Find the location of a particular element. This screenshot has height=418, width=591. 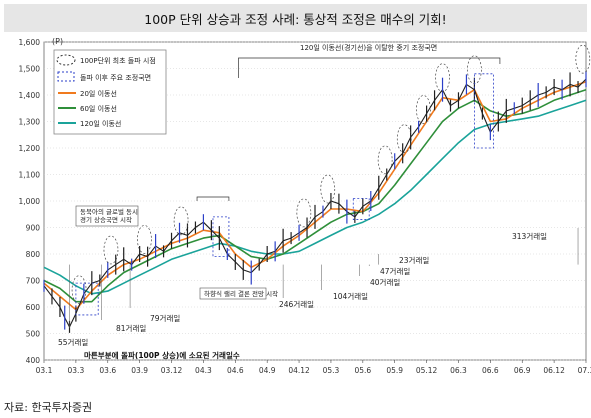

x-tick-label: 04.12 is located at coordinates (299, 370).